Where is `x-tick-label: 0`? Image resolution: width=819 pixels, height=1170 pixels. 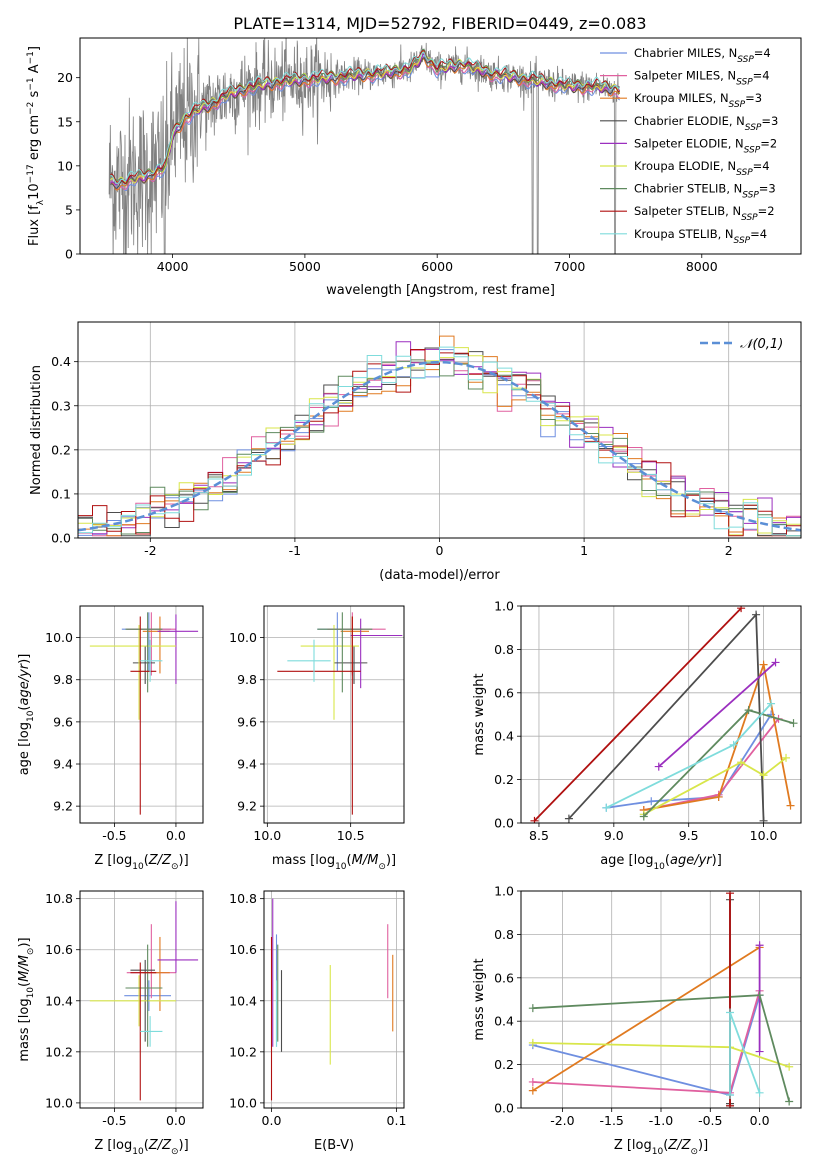
x-tick-label: 0 is located at coordinates (440, 550).